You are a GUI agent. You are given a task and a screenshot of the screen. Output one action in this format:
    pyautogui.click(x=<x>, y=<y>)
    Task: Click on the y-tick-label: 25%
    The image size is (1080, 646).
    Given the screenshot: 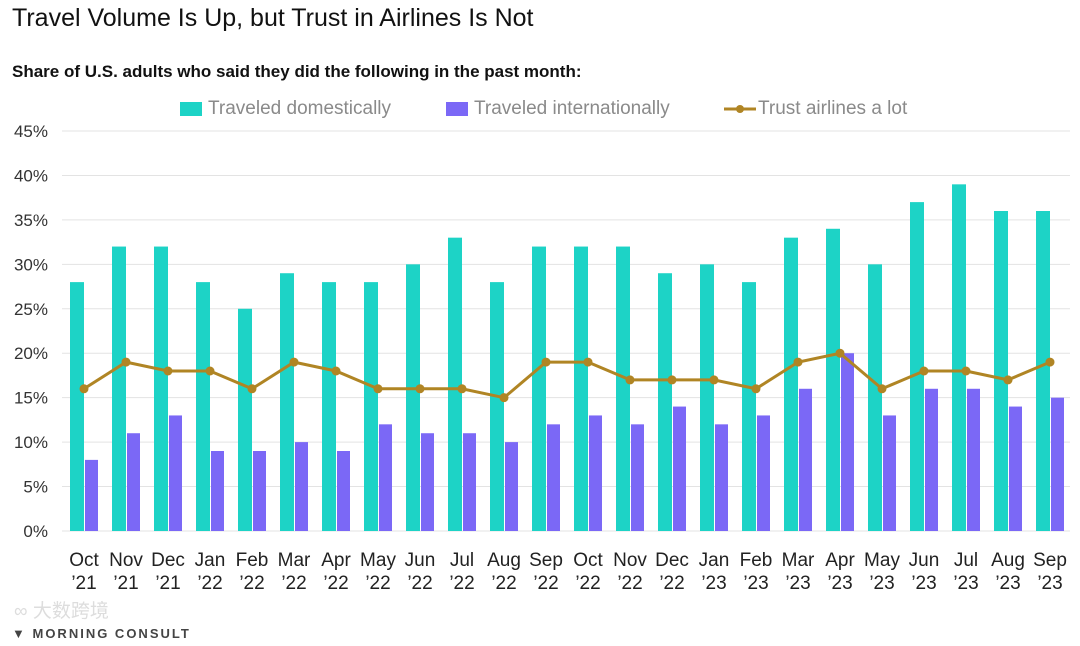 What is the action you would take?
    pyautogui.click(x=31, y=309)
    